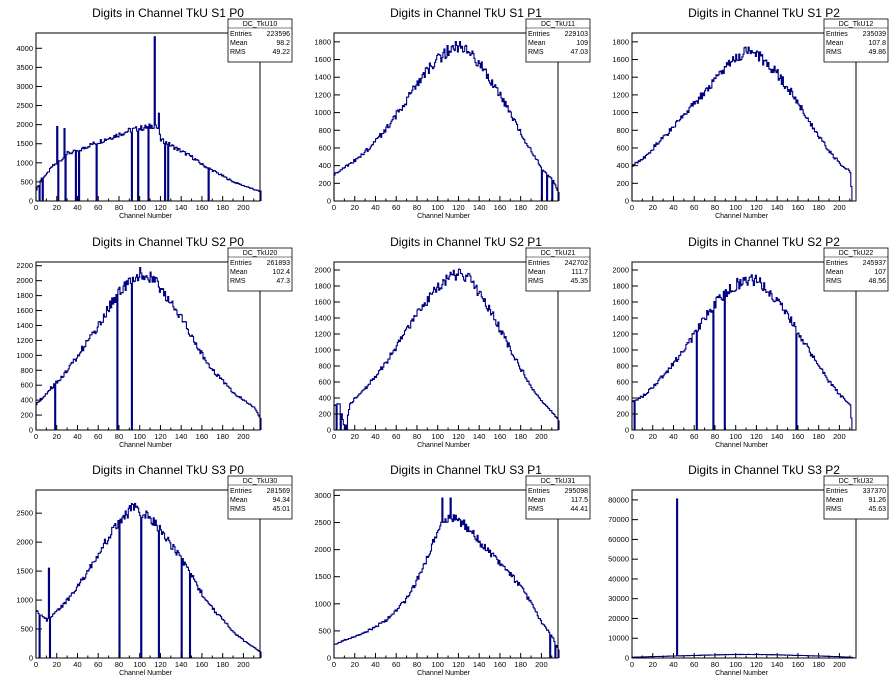  Describe the element at coordinates (618, 499) in the screenshot. I see `y-tick-label: 80000` at that location.